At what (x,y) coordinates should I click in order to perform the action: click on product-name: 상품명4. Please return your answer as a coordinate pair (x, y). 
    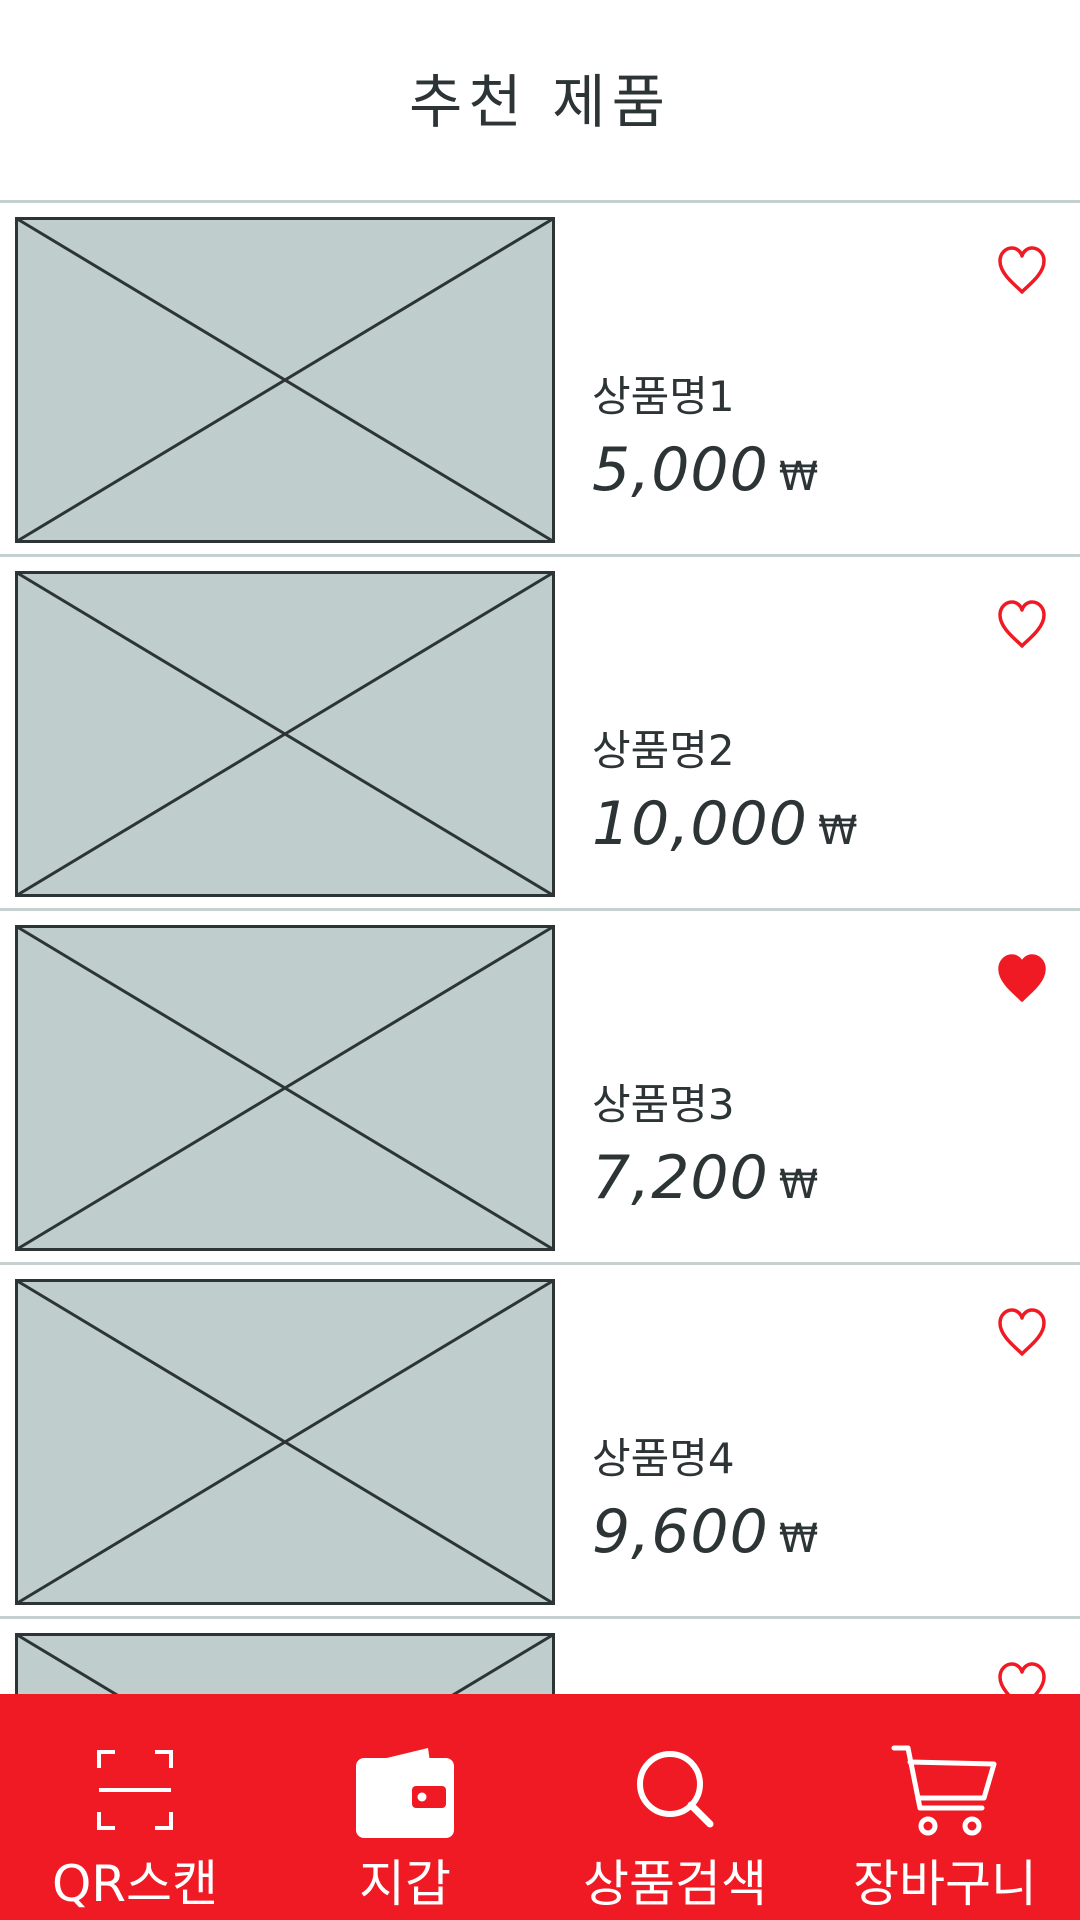
    Looking at the image, I should click on (663, 1458).